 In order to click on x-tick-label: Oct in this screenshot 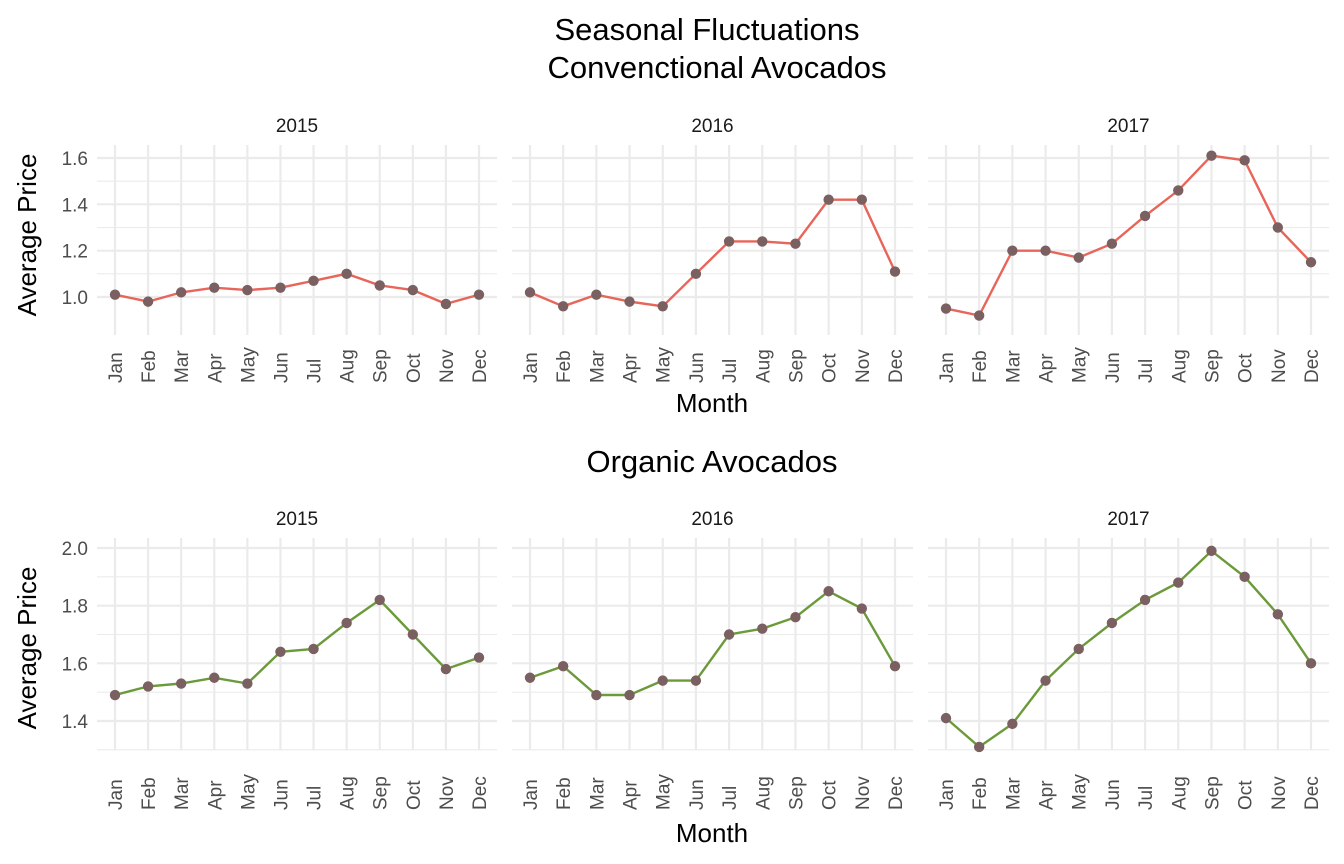, I will do `click(414, 368)`.